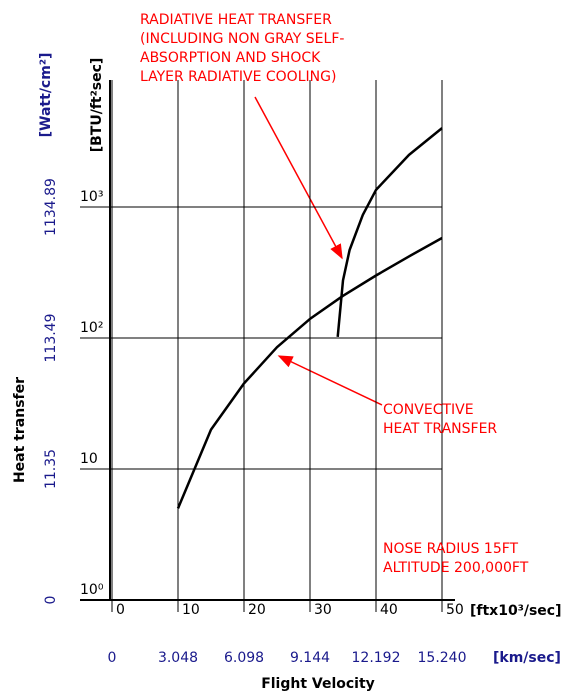 The width and height of the screenshot is (576, 697). Describe the element at coordinates (51, 207) in the screenshot. I see `y2-tick-label: 1134.89` at that location.